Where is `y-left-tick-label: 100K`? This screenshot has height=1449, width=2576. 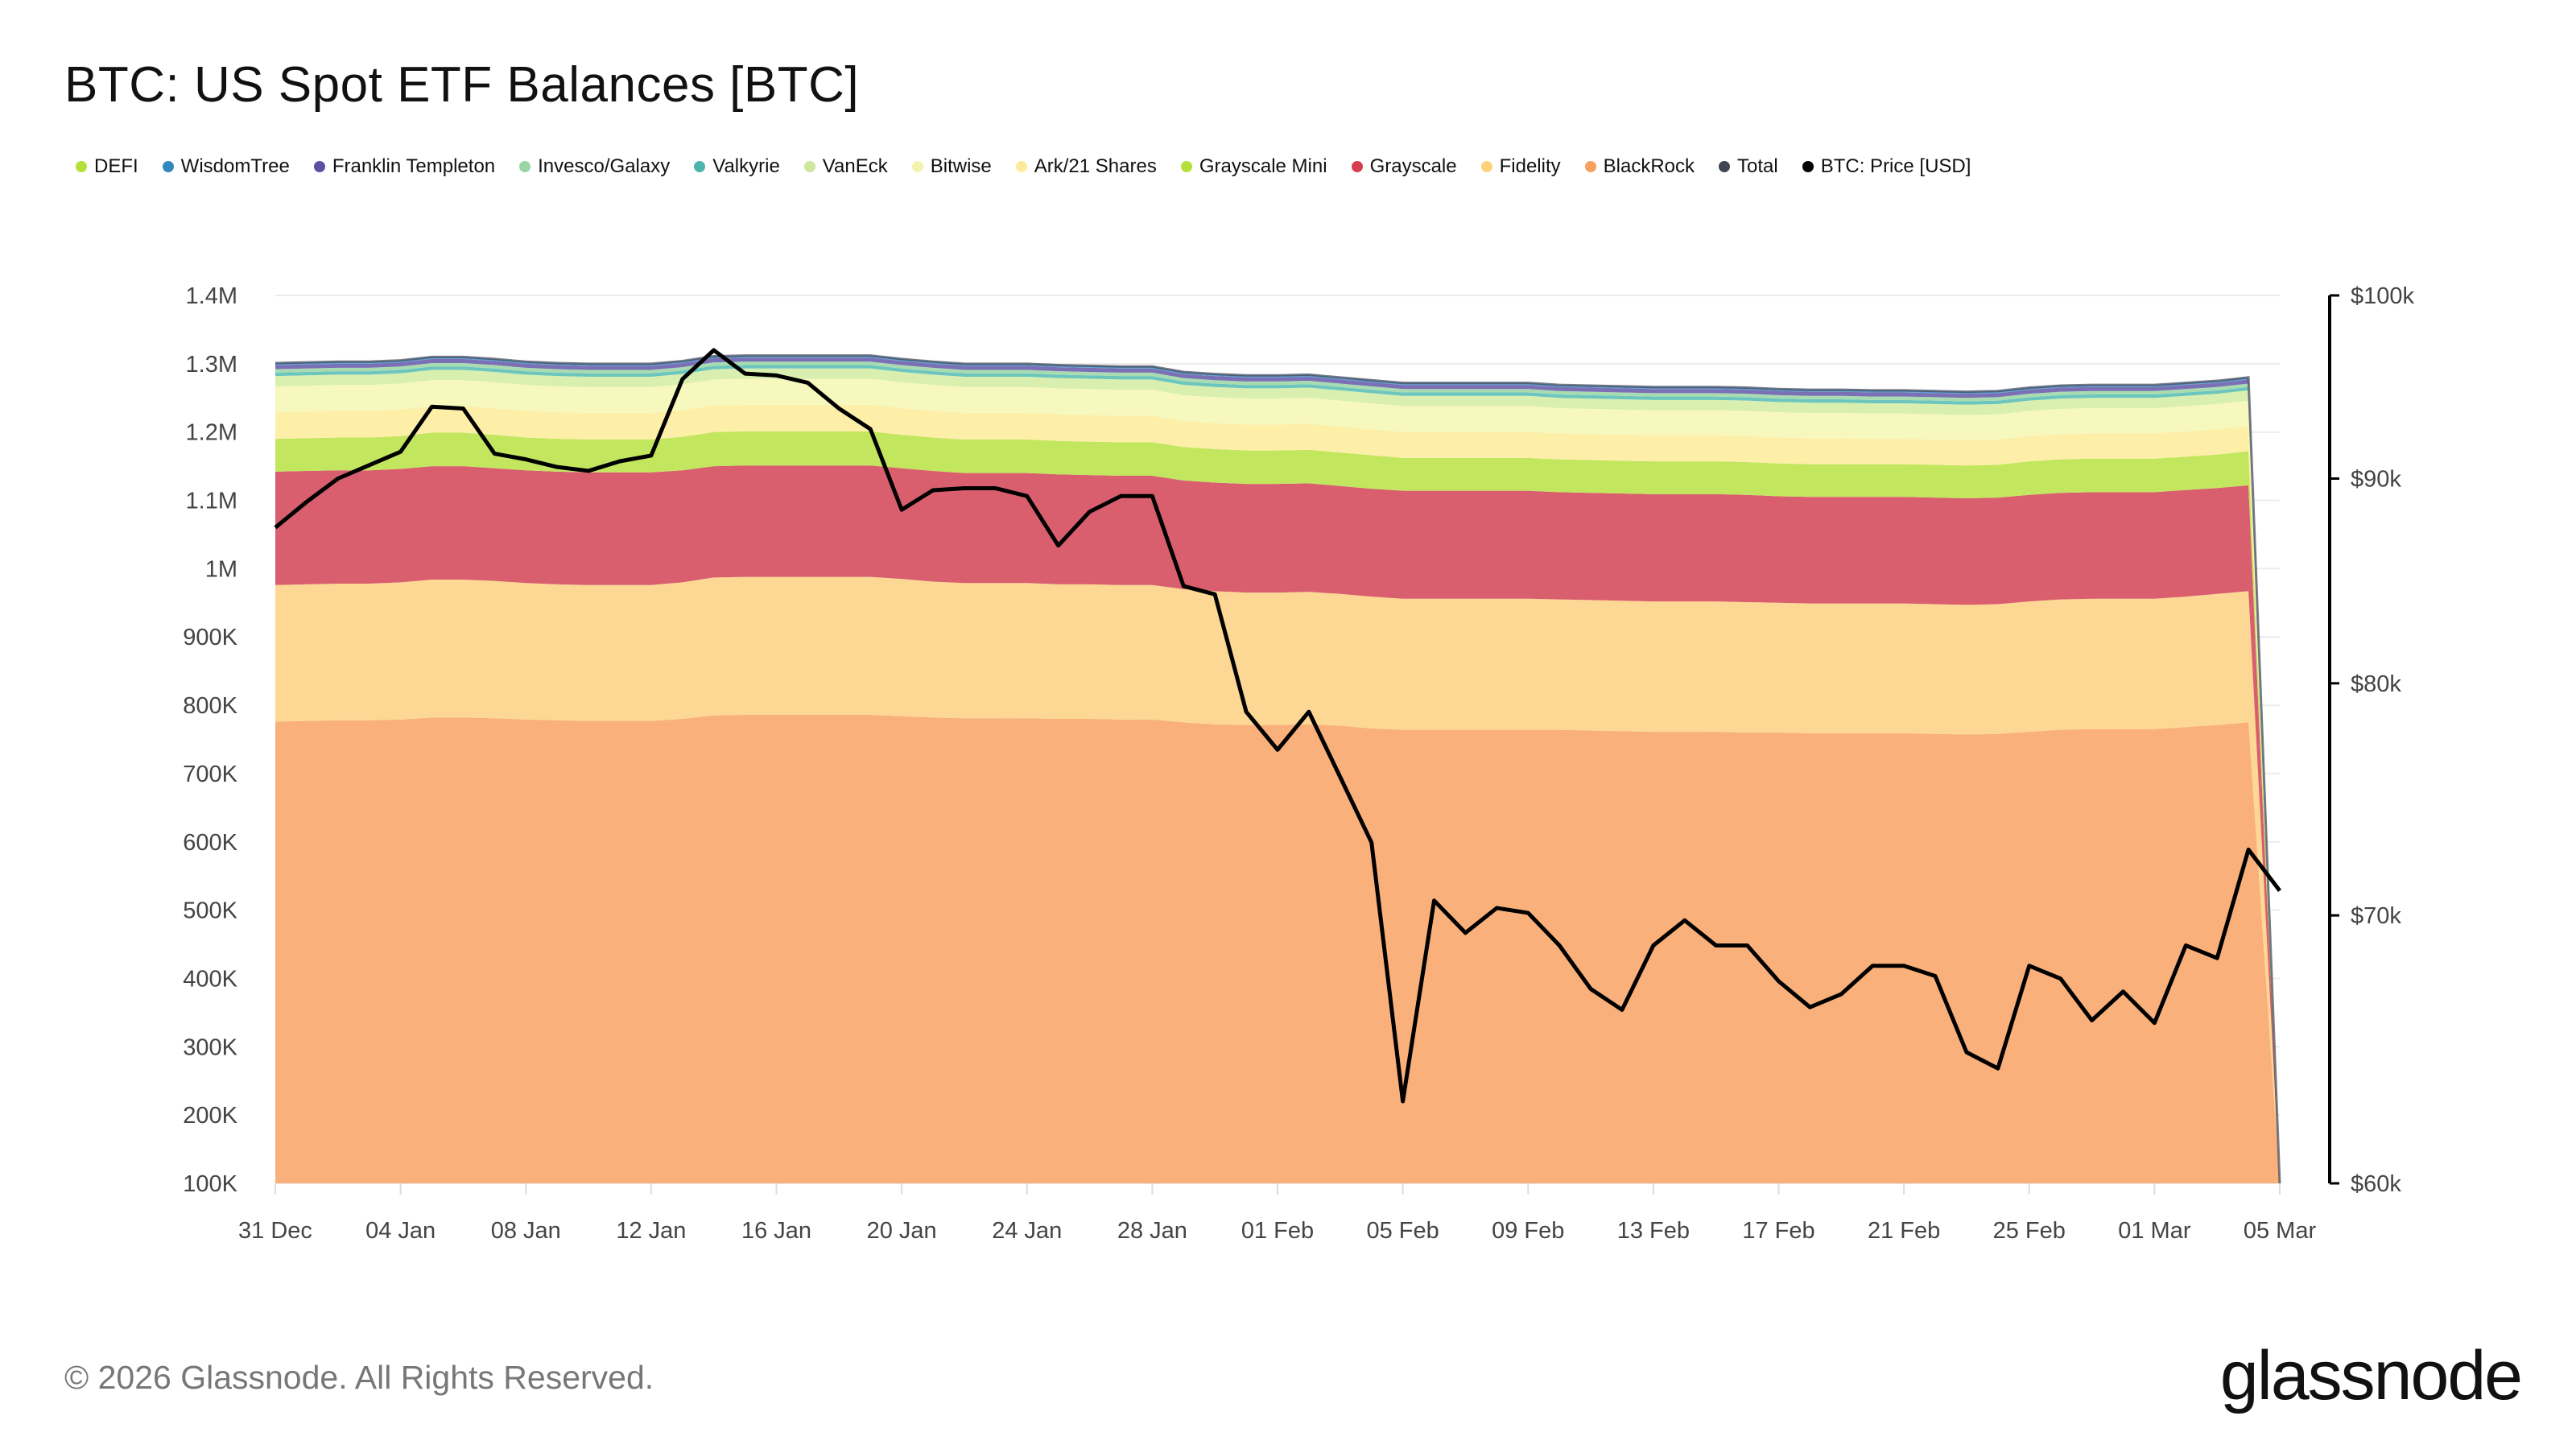
y-left-tick-label: 100K is located at coordinates (210, 1184).